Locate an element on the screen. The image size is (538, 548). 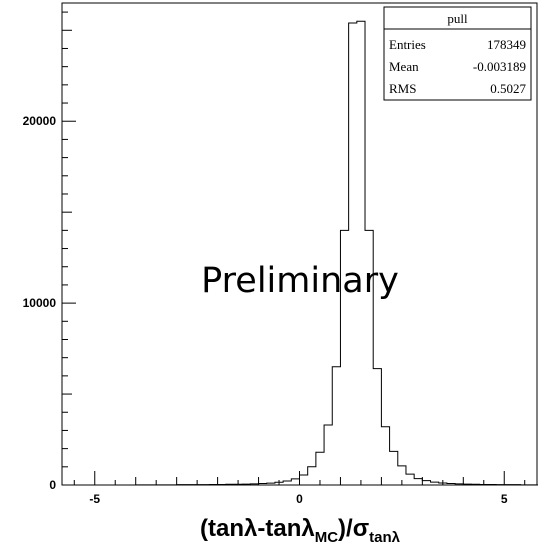
preliminary-annotation: Preliminary is located at coordinates (300, 281).